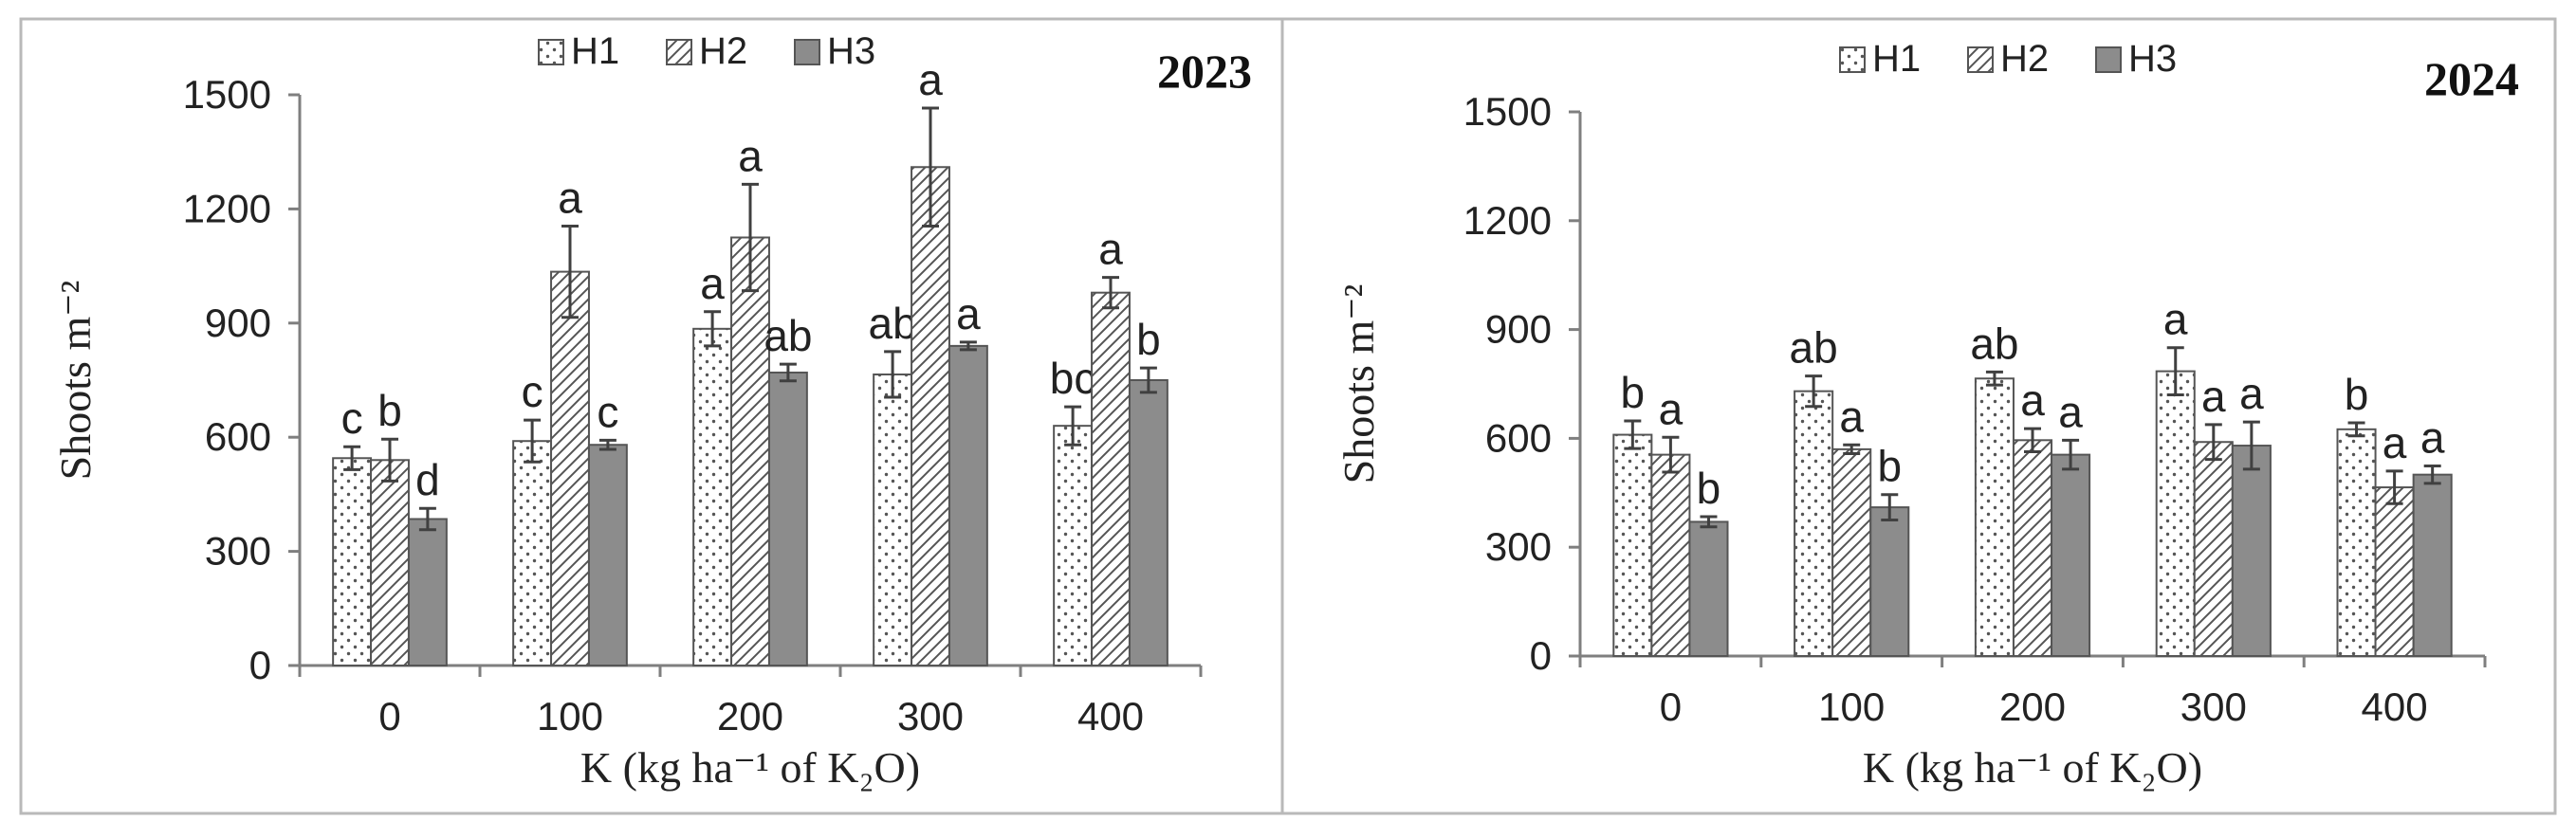  I want to click on x-axis-title: K (kg ha⁻¹ of K₂O), so click(2032, 767).